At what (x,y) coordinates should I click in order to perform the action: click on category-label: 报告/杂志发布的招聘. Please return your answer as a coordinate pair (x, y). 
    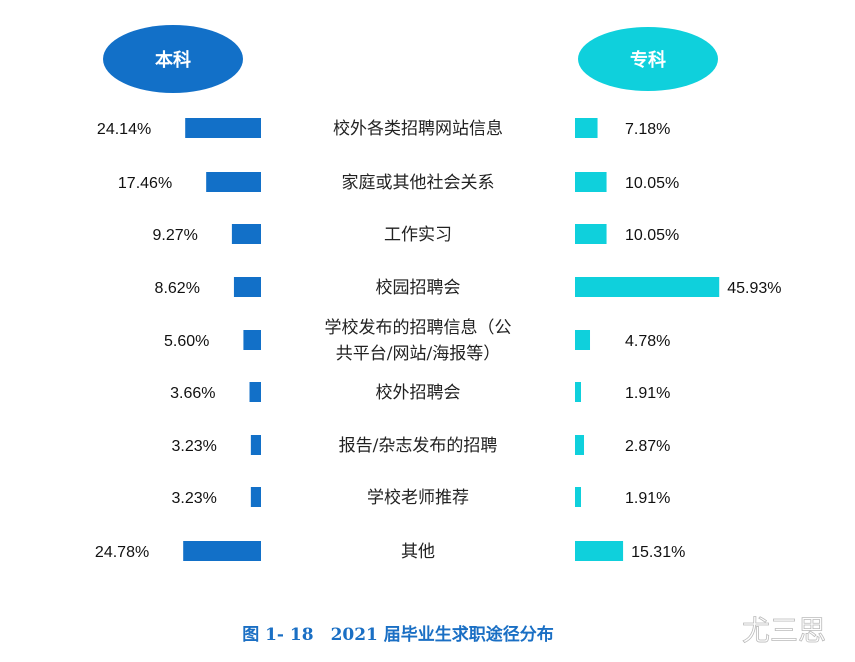
    Looking at the image, I should click on (418, 446).